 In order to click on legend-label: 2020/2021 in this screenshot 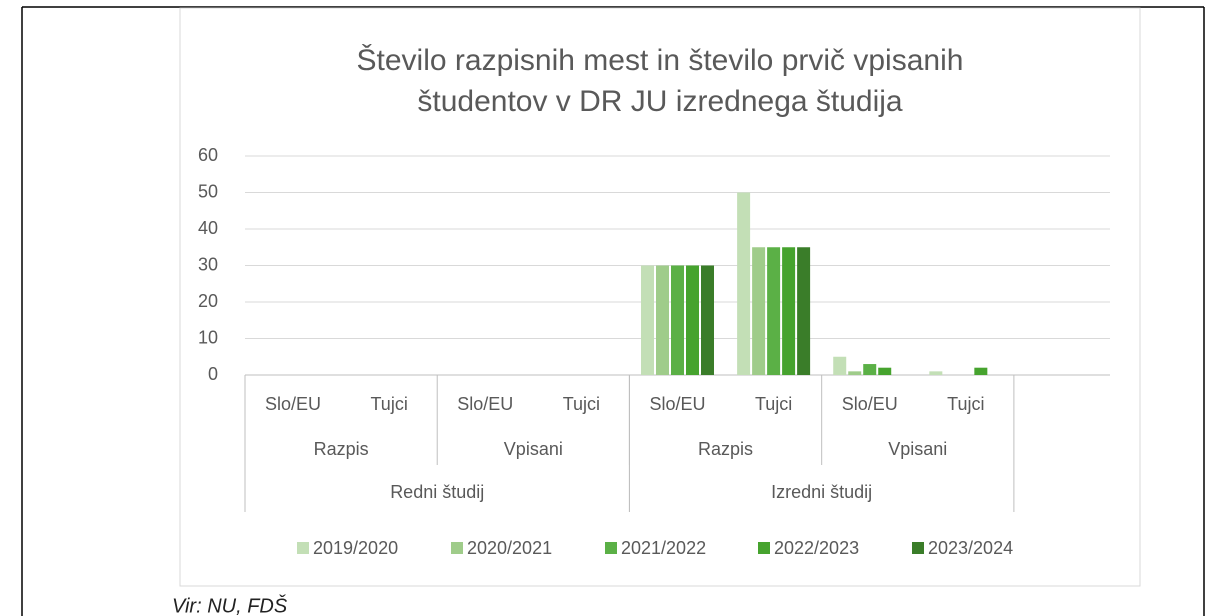, I will do `click(509, 548)`.